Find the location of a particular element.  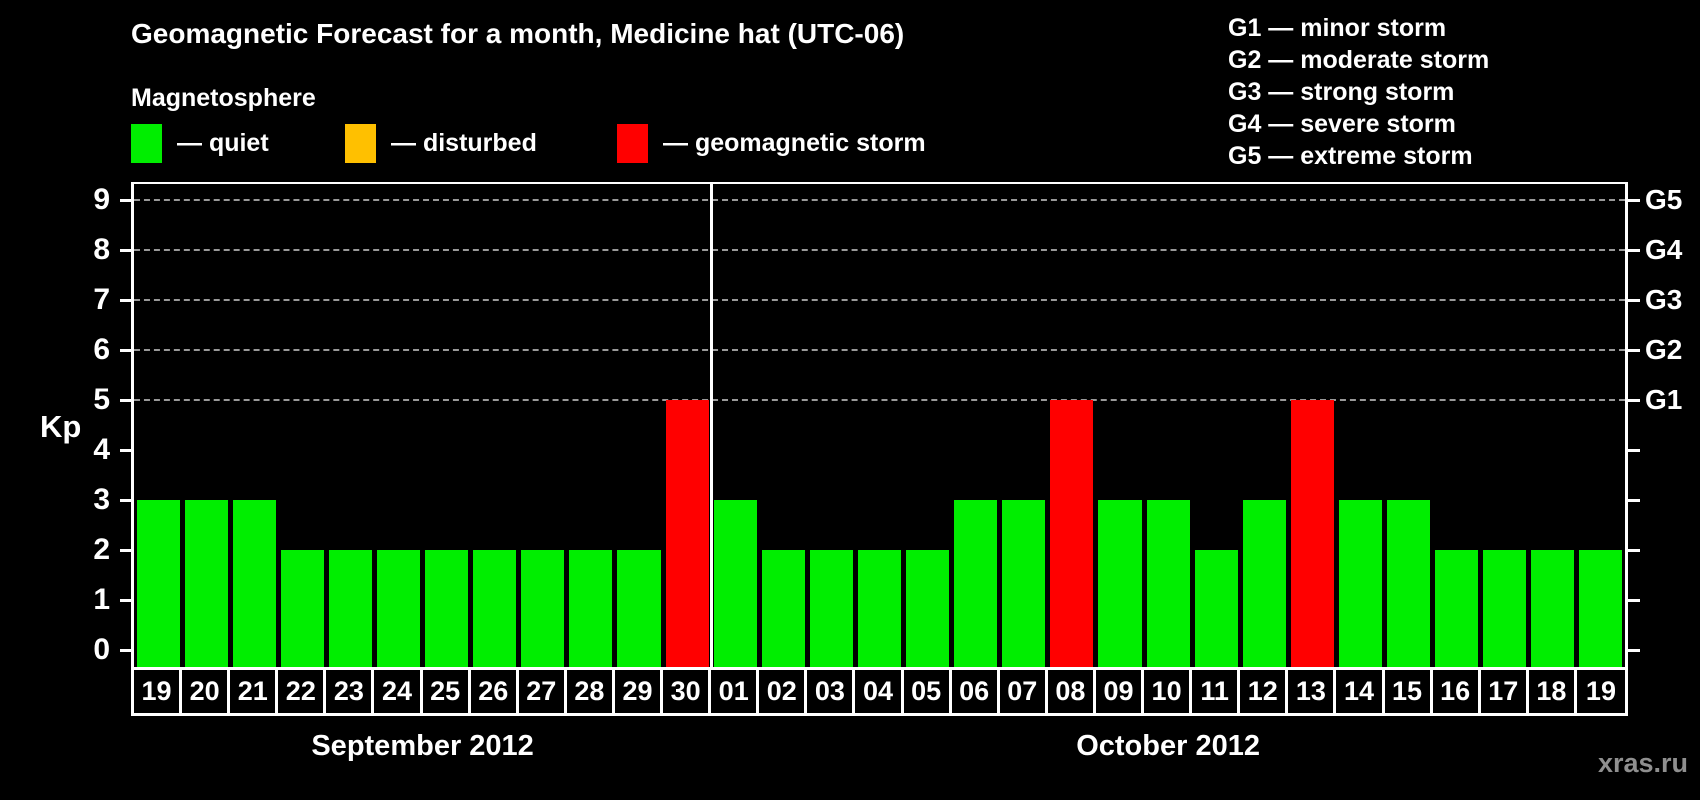

g-scale-legend-line: G1 — minor storm is located at coordinates (1337, 28).